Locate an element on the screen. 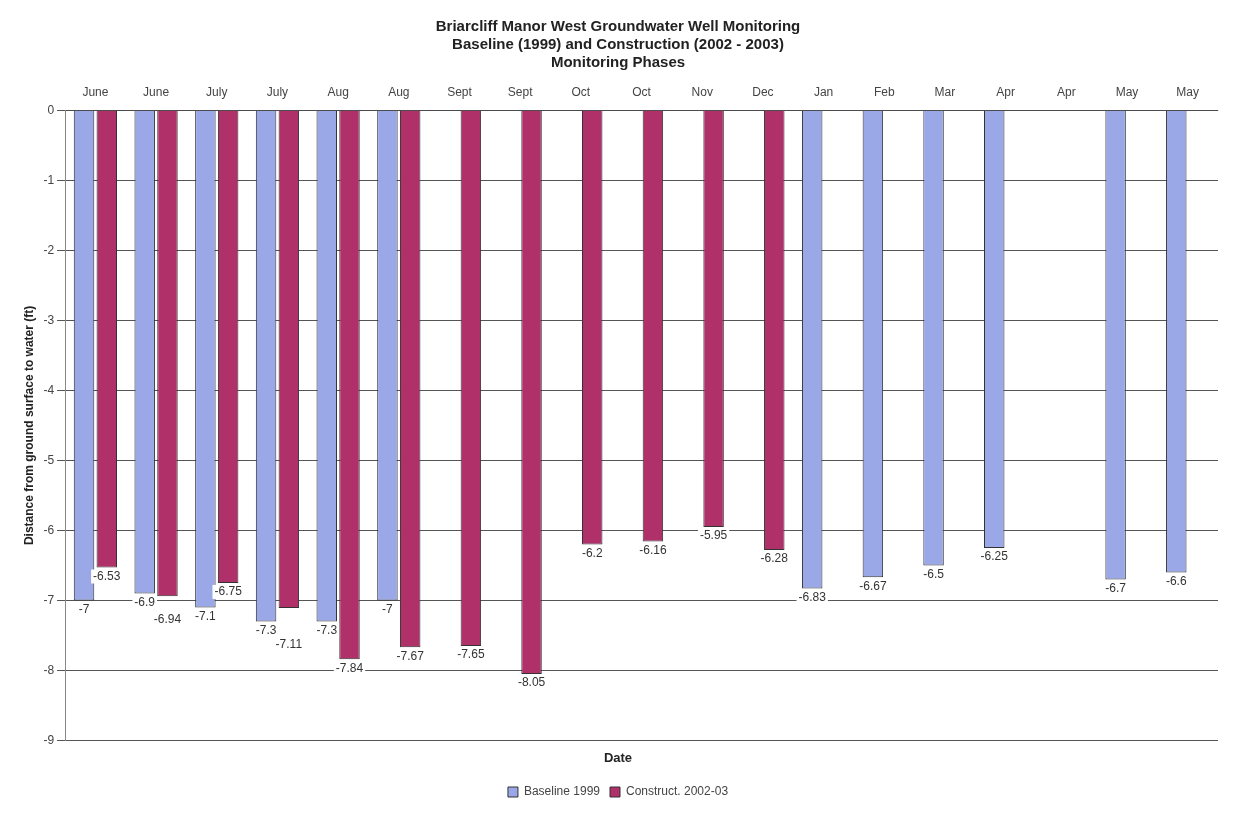  y-tick-label: -7 is located at coordinates (49, 599).